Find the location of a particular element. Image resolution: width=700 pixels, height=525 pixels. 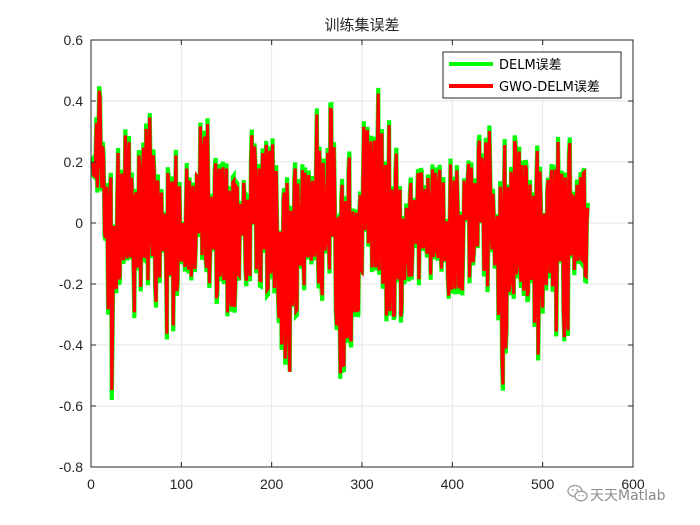

x-tick-label: 300 is located at coordinates (362, 484).